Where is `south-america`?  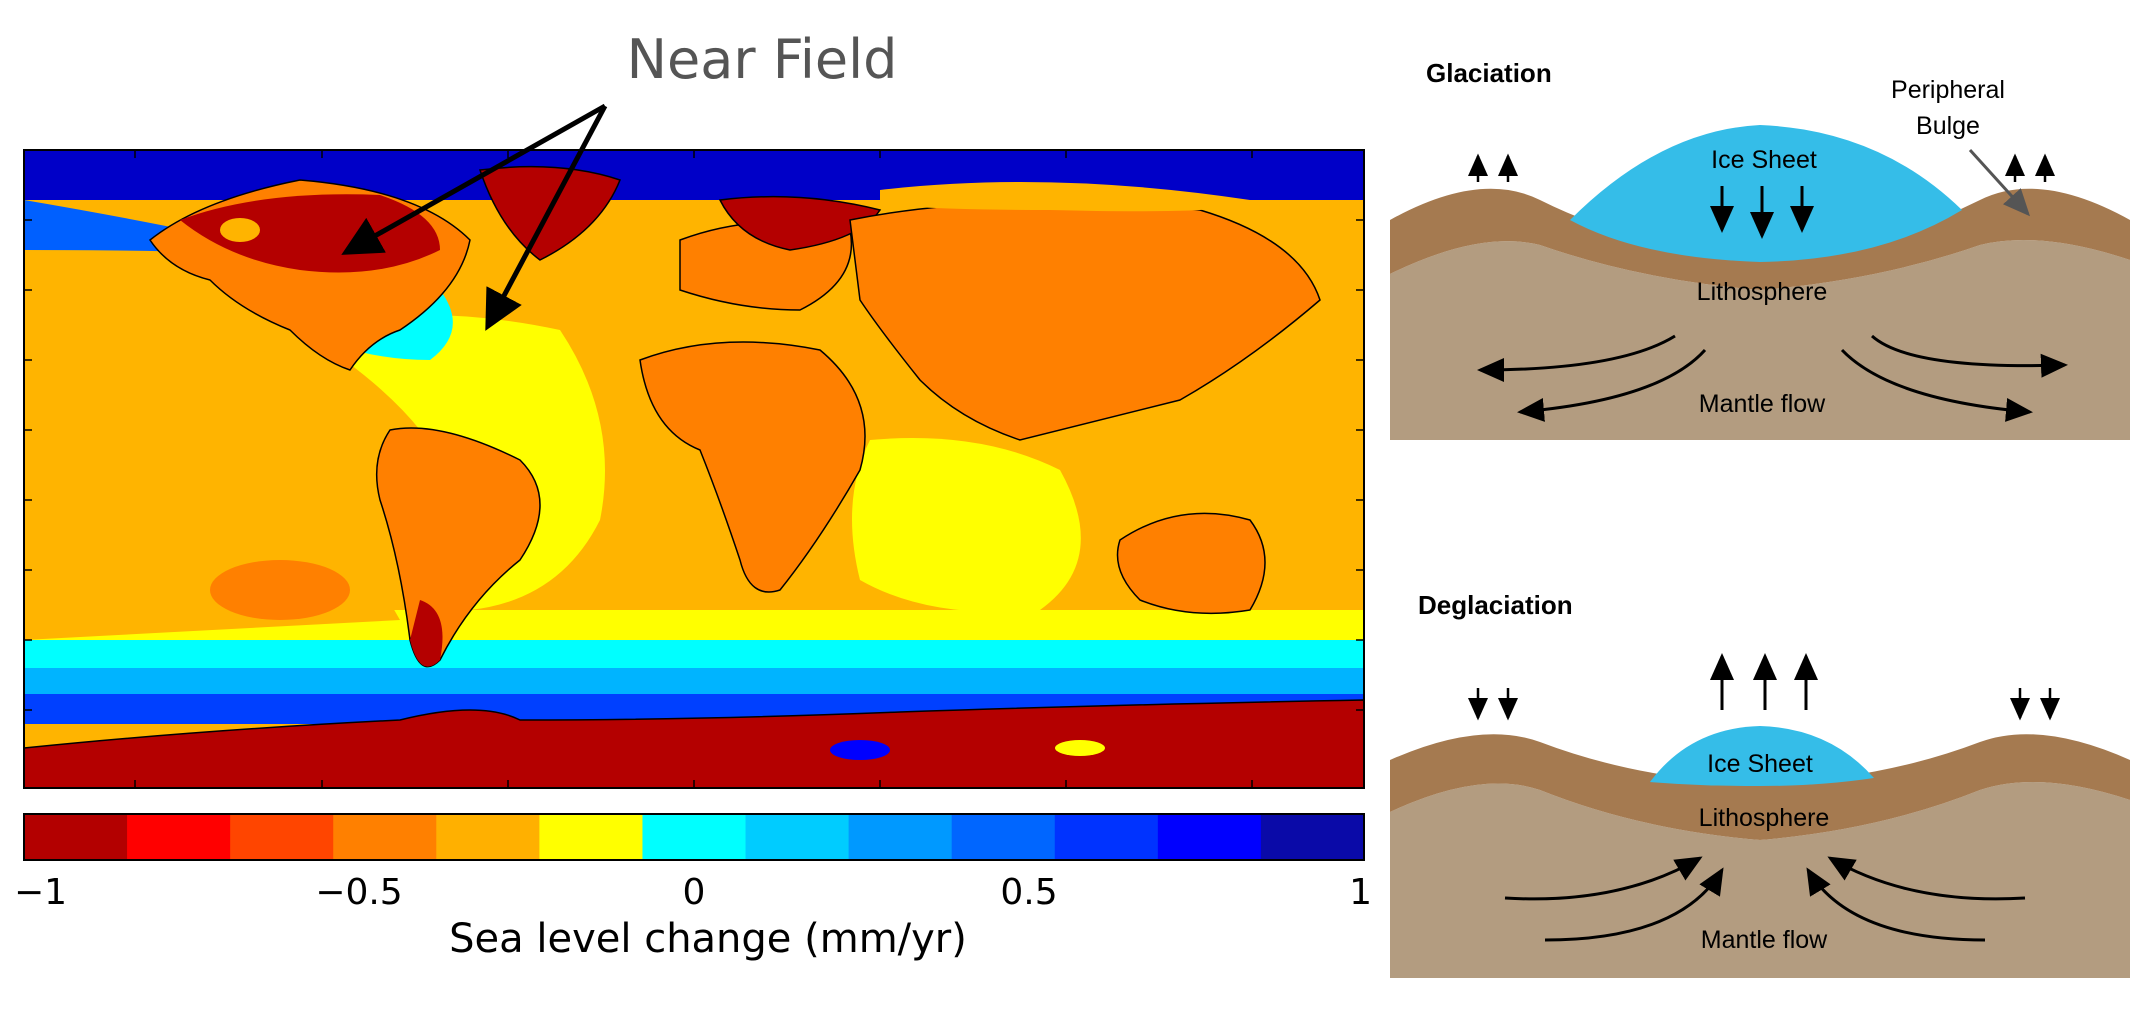
south-america is located at coordinates (458, 547).